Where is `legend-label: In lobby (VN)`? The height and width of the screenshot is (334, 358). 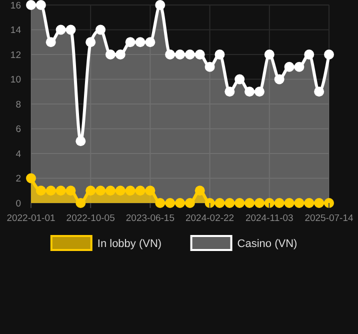 legend-label: In lobby (VN) is located at coordinates (129, 244).